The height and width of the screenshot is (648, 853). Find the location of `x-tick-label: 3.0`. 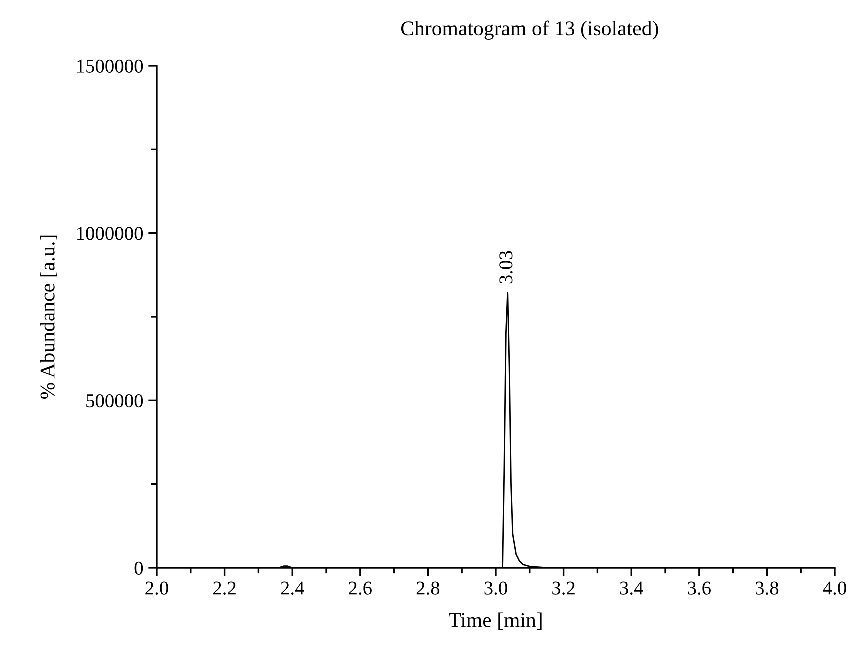

x-tick-label: 3.0 is located at coordinates (496, 588).